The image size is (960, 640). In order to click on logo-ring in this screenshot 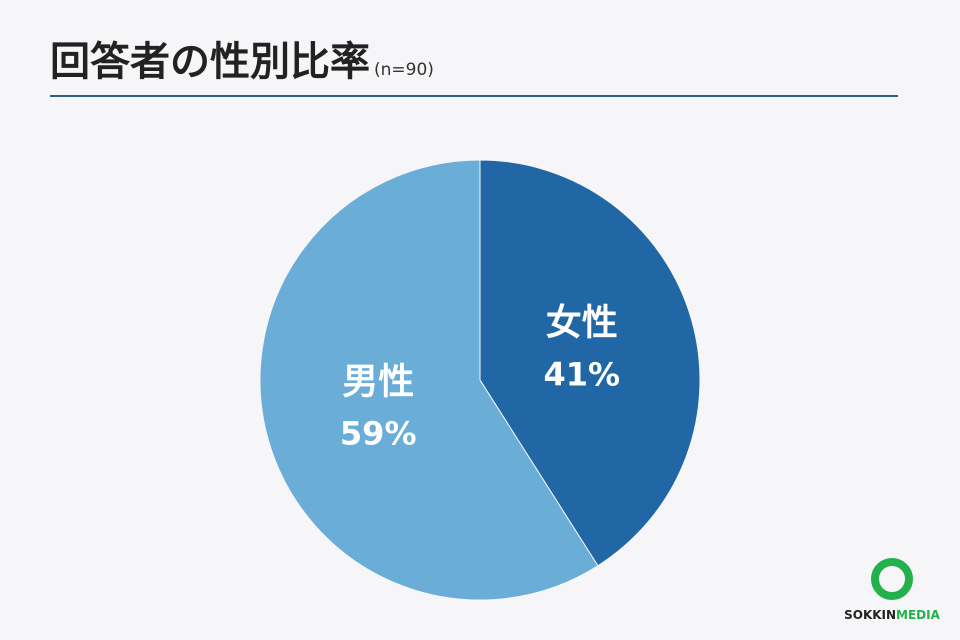, I will do `click(892, 579)`.